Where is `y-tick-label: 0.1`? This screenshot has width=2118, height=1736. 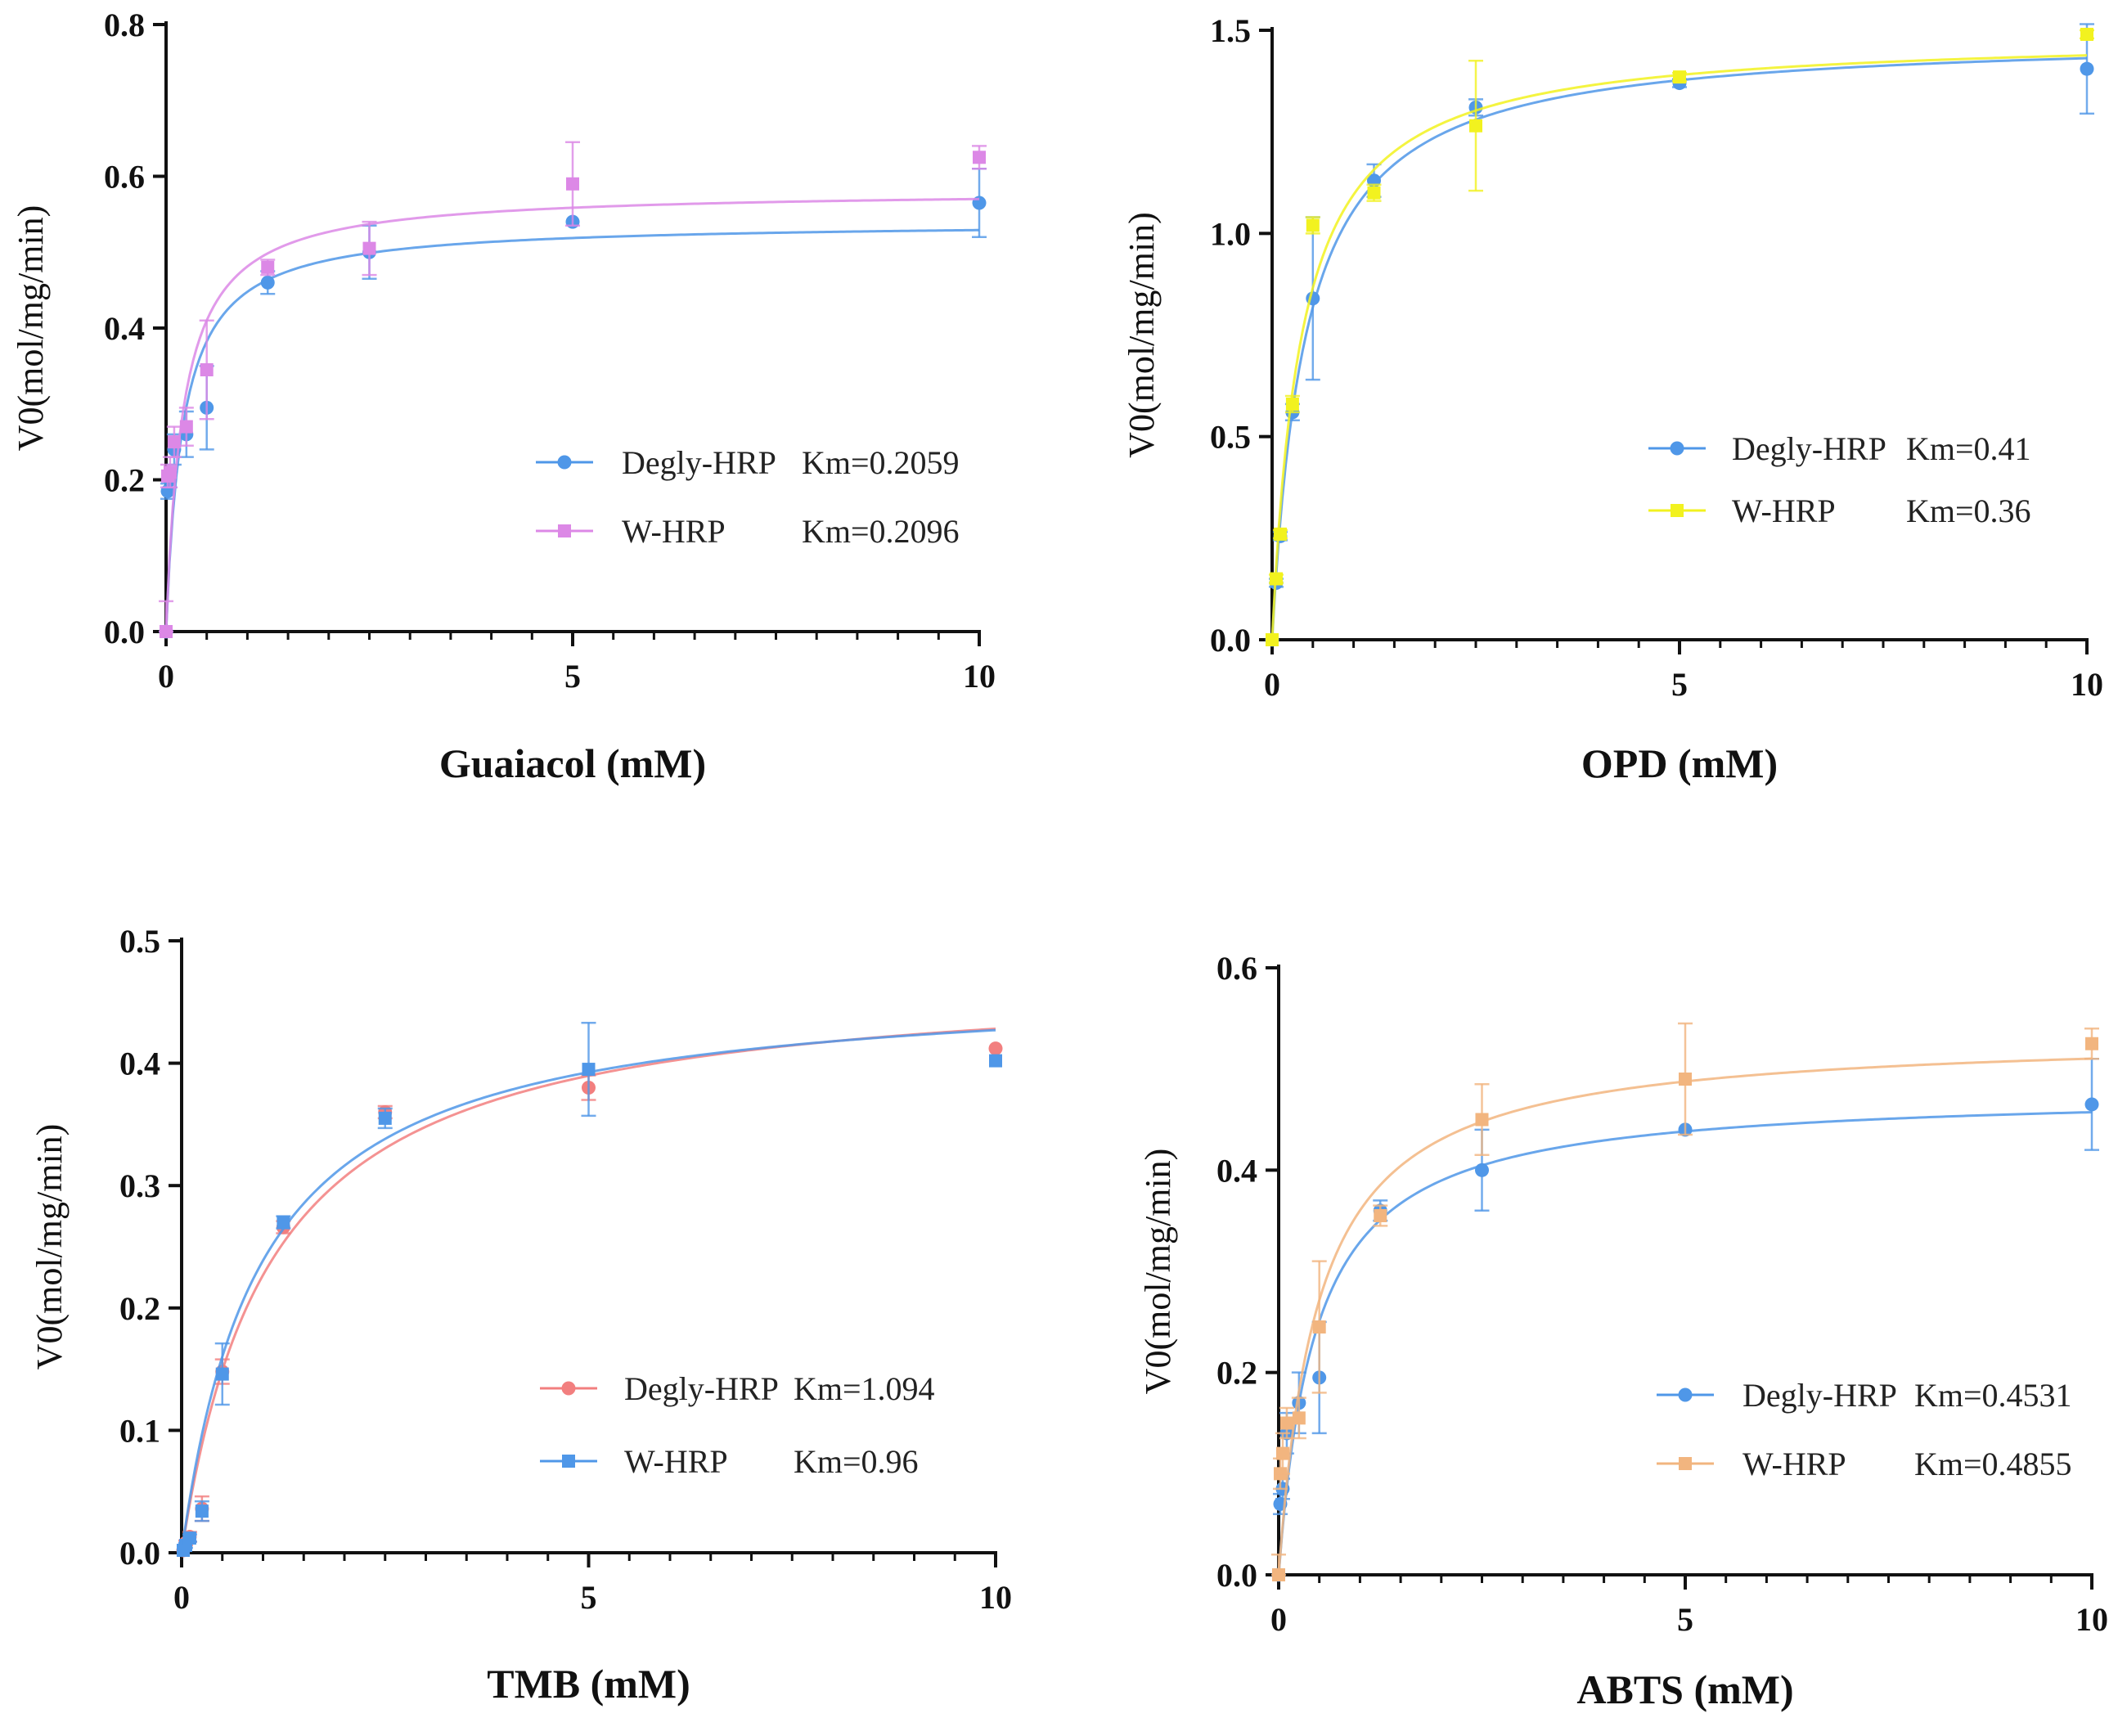
y-tick-label: 0.1 is located at coordinates (139, 1430).